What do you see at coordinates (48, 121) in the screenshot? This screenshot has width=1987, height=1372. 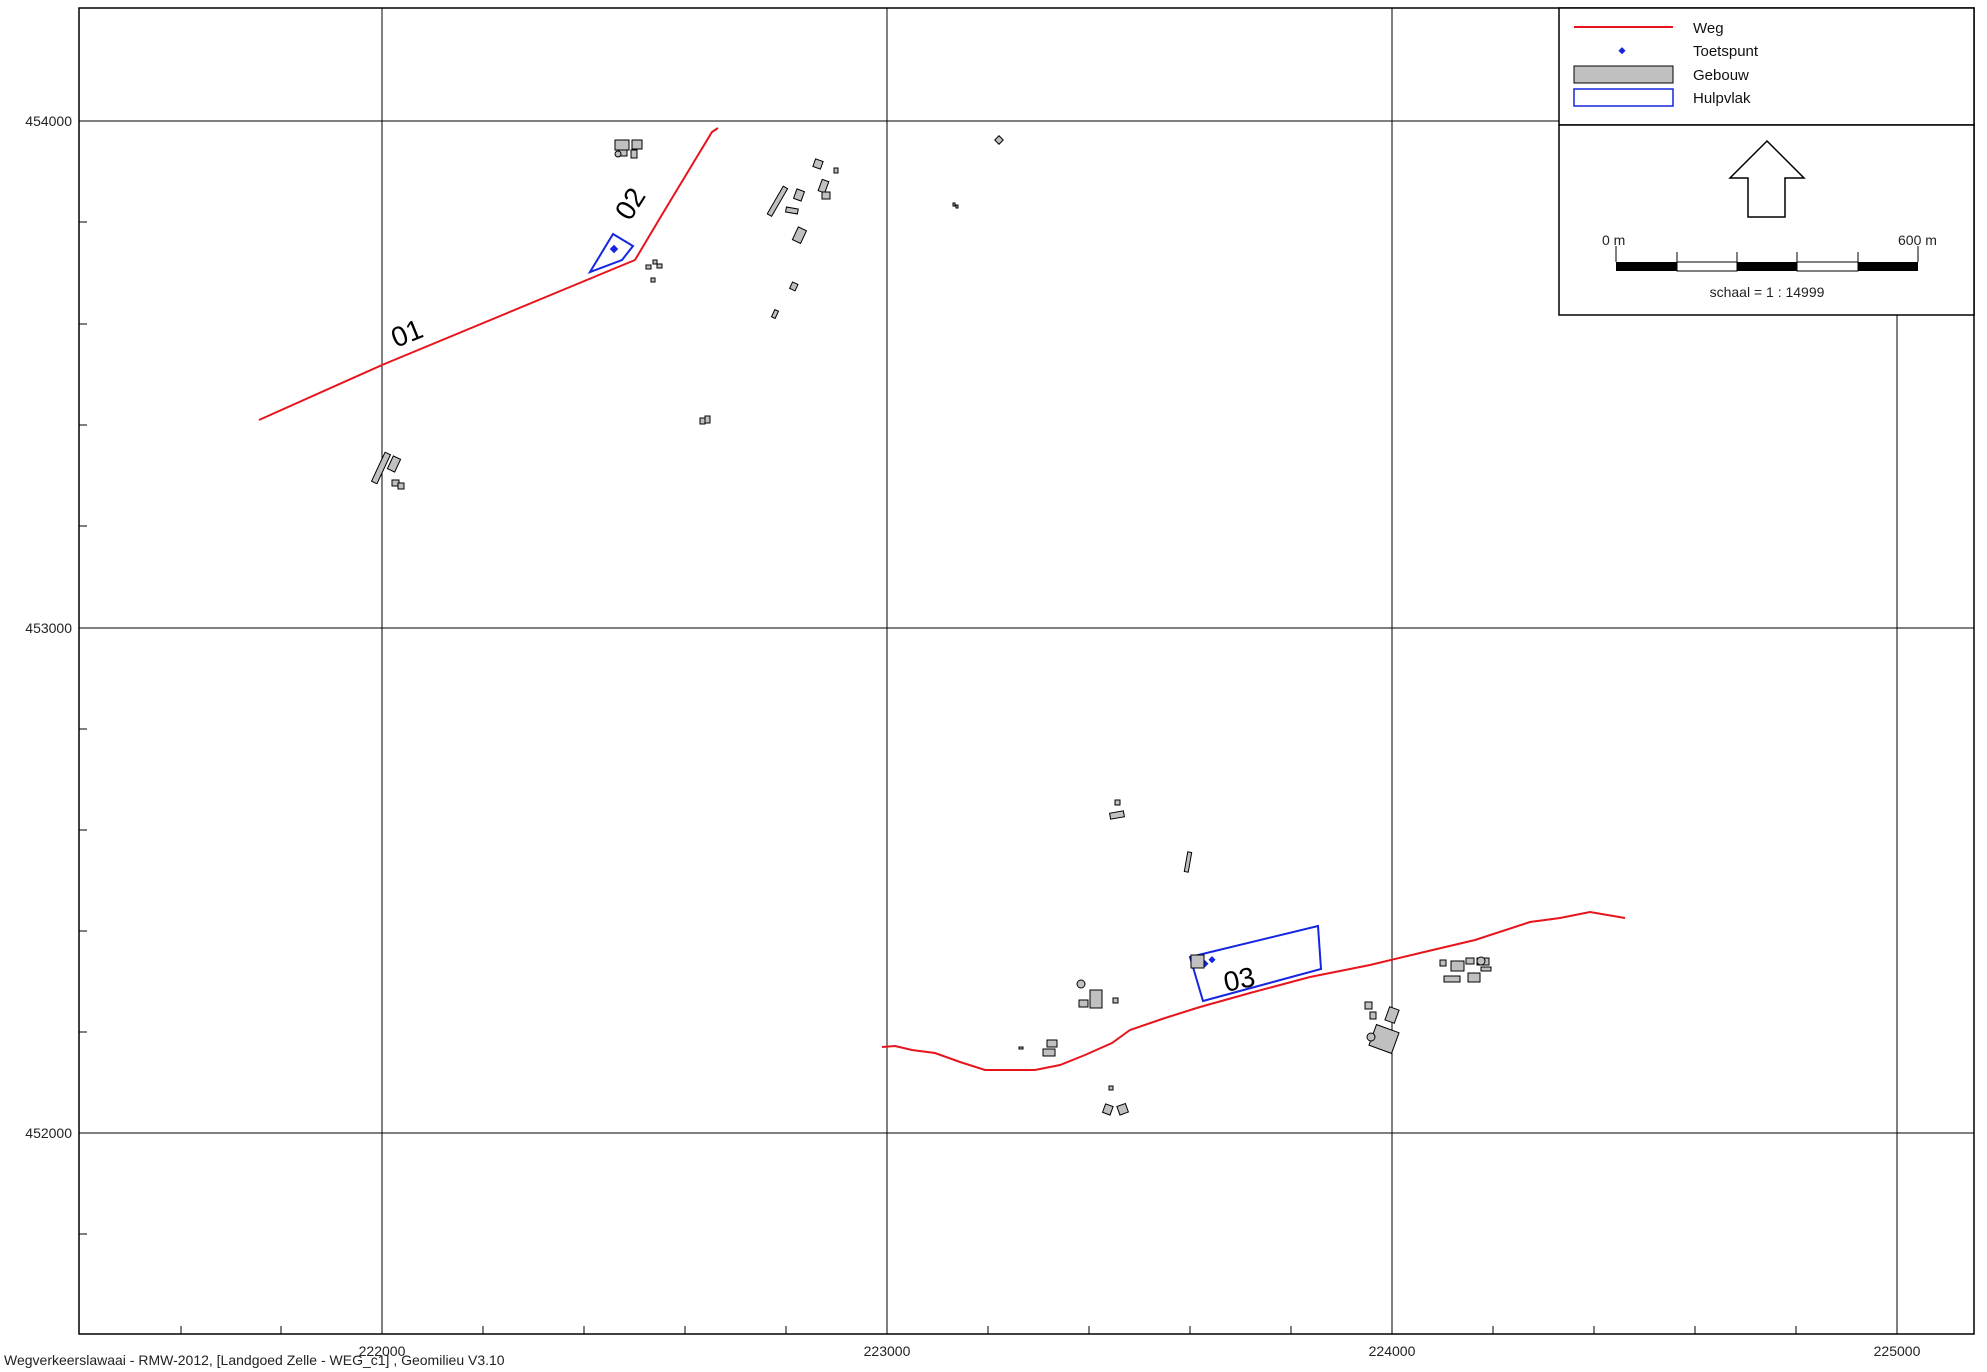 I see `y-tick-label: 454000` at bounding box center [48, 121].